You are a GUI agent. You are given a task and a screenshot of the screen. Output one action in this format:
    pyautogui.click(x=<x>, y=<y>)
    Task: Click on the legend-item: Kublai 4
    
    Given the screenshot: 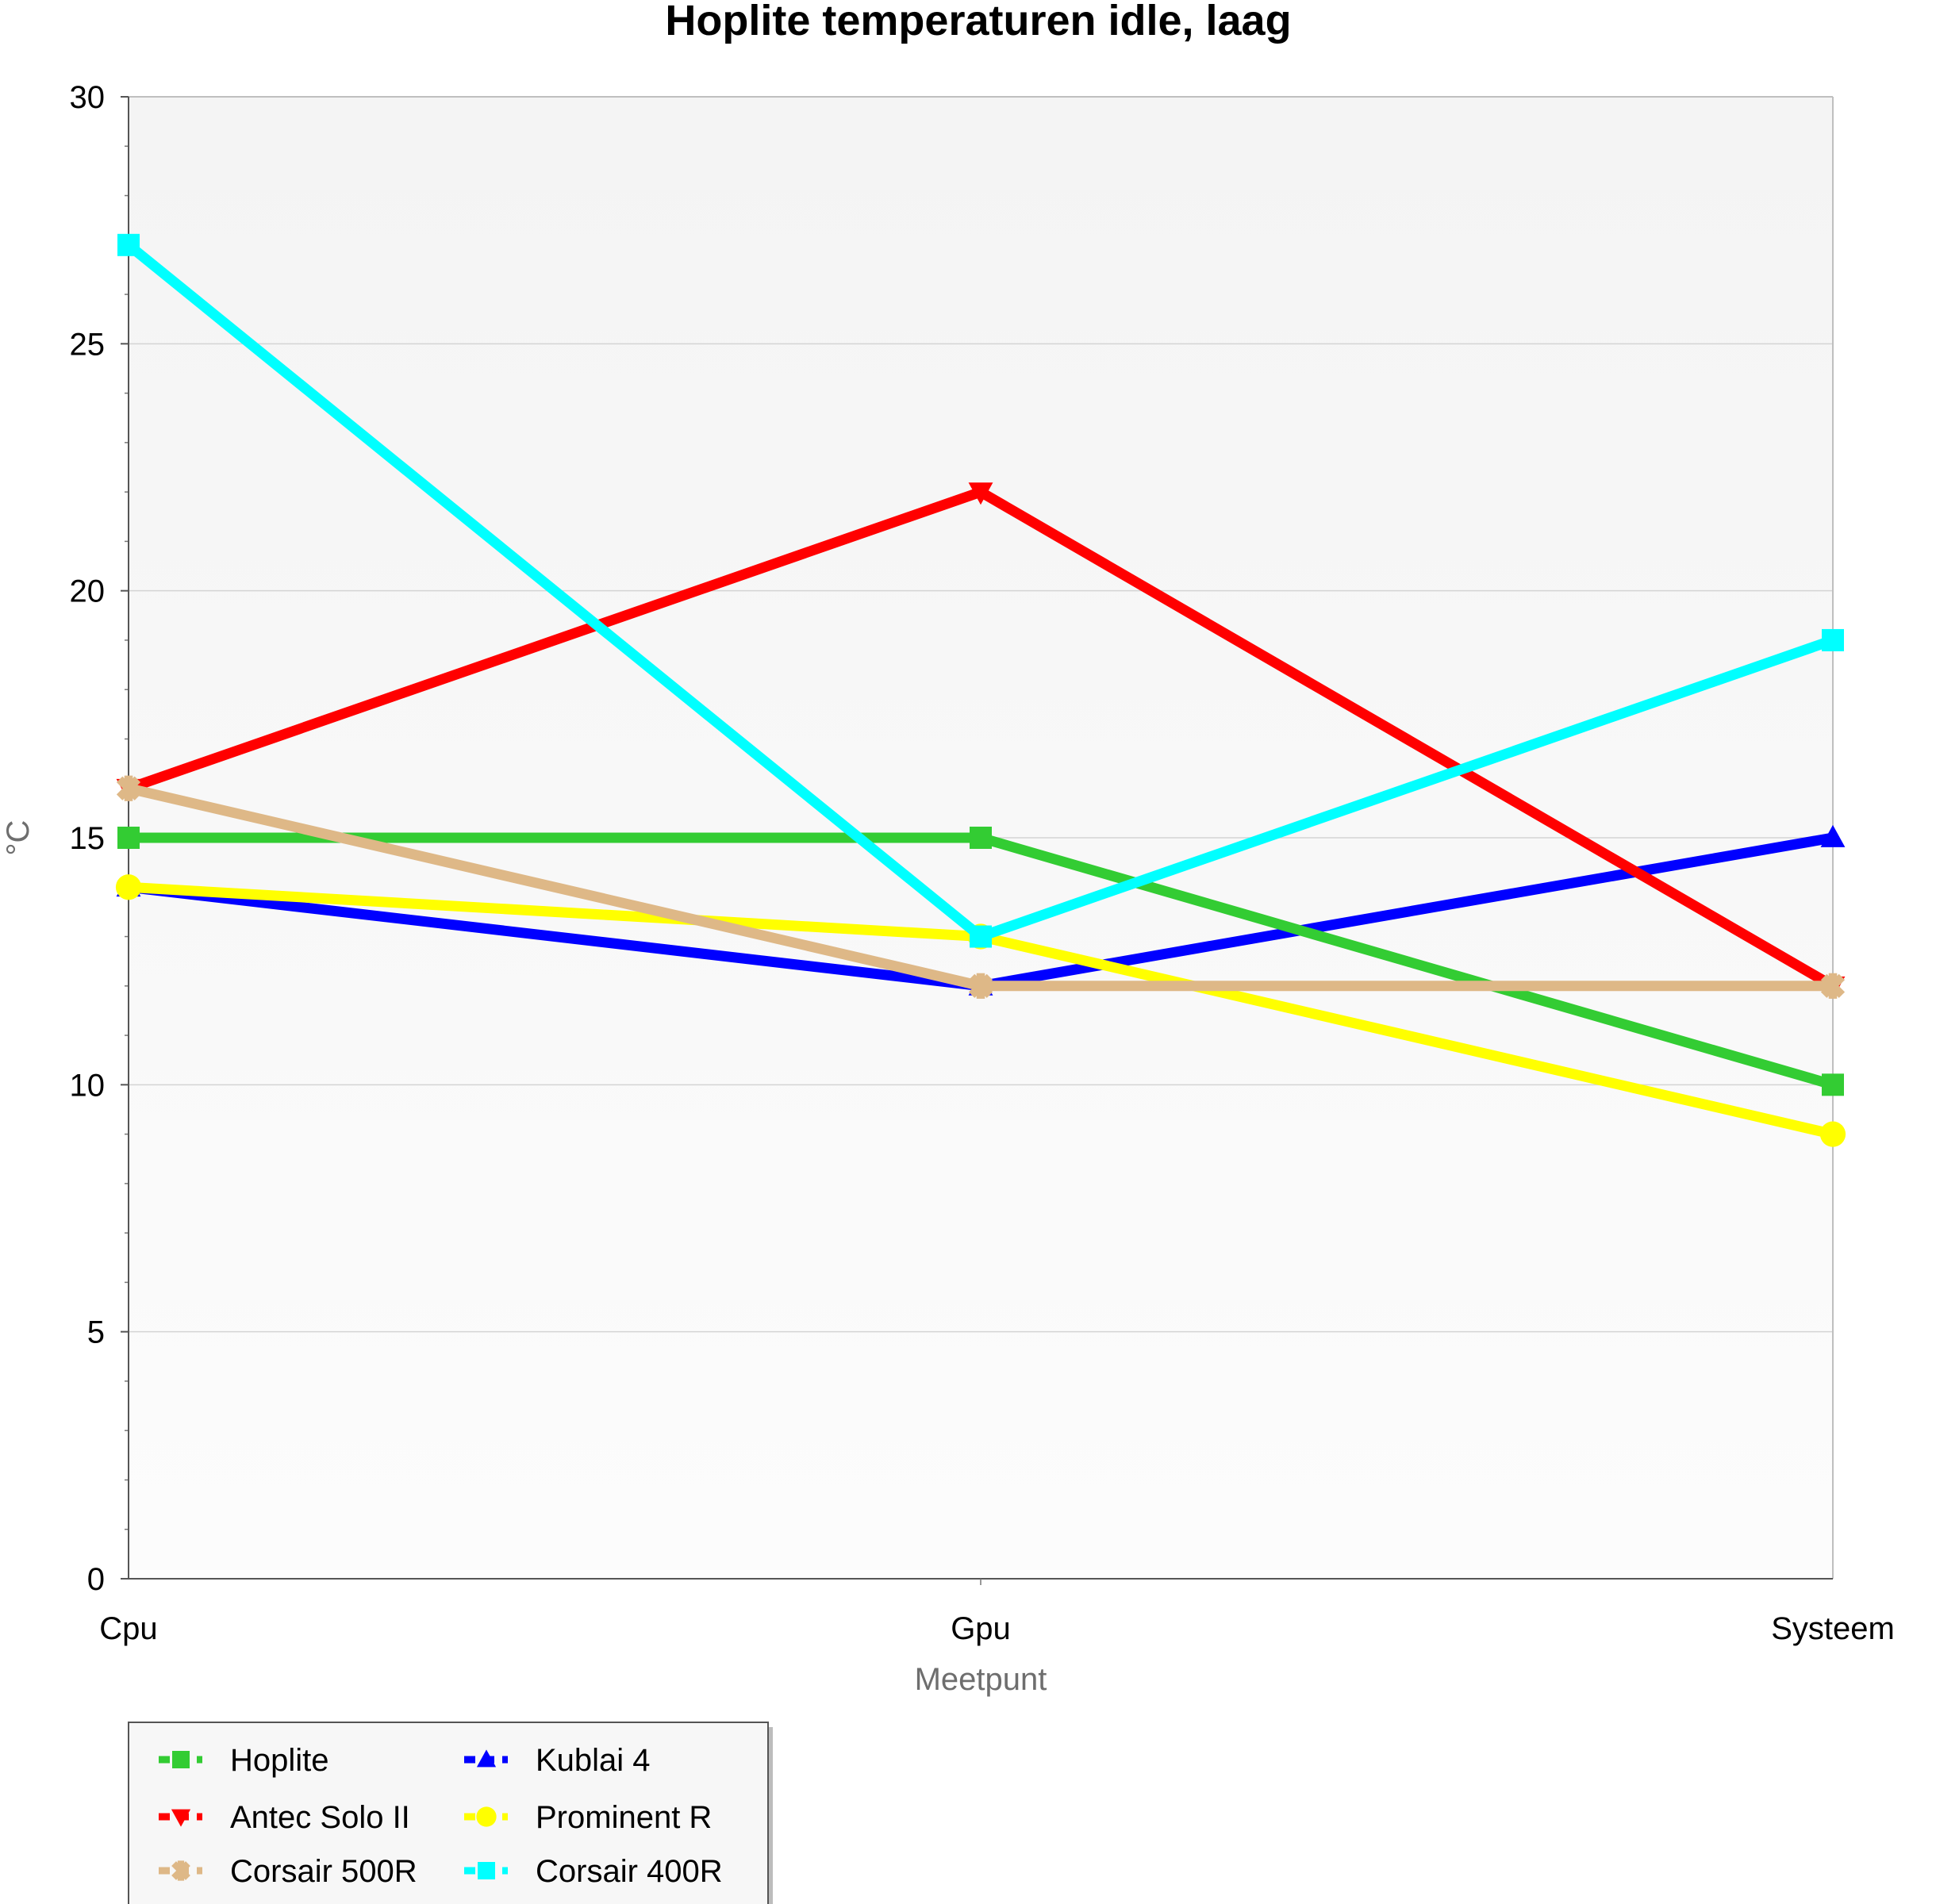 What is the action you would take?
    pyautogui.click(x=557, y=1760)
    